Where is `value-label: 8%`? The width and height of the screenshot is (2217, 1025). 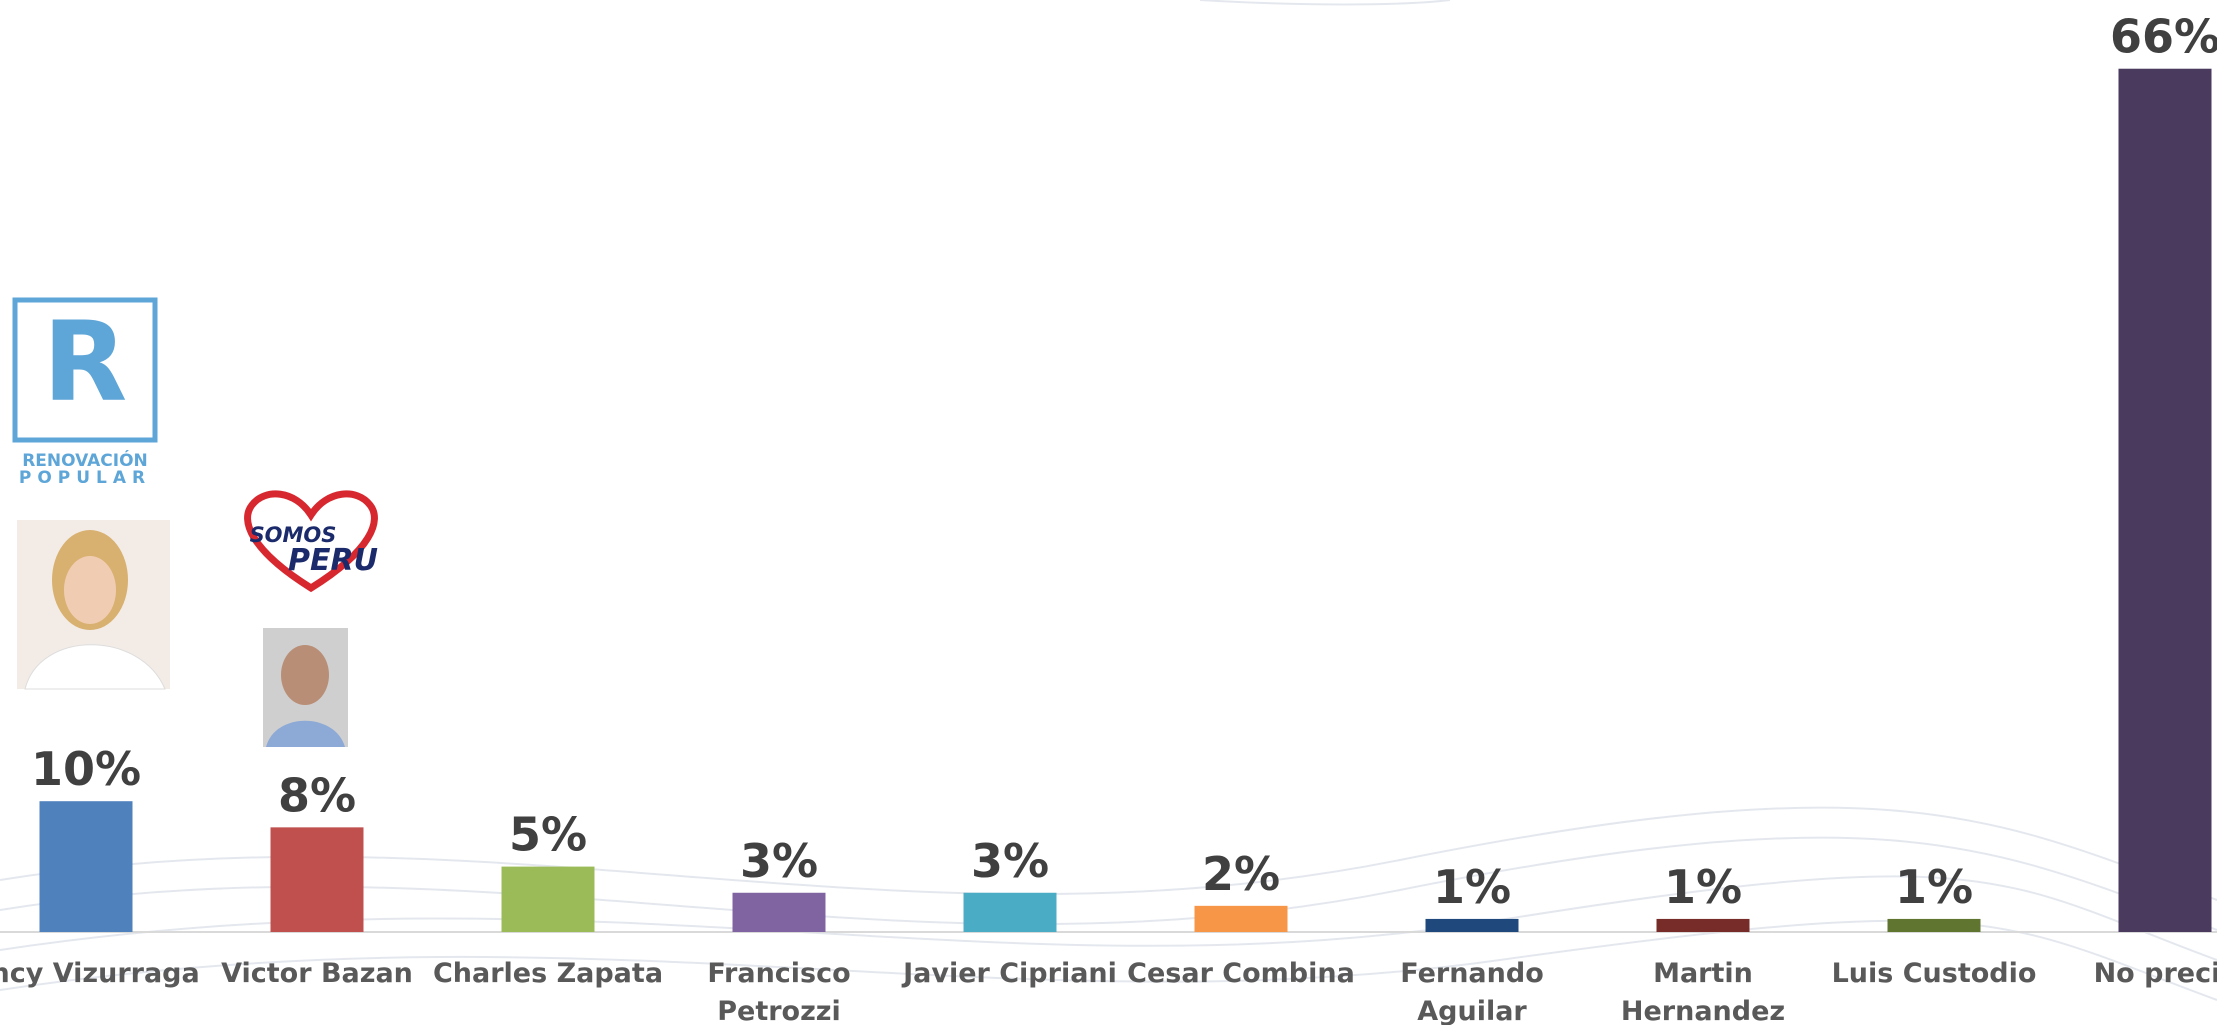
value-label: 8% is located at coordinates (317, 795).